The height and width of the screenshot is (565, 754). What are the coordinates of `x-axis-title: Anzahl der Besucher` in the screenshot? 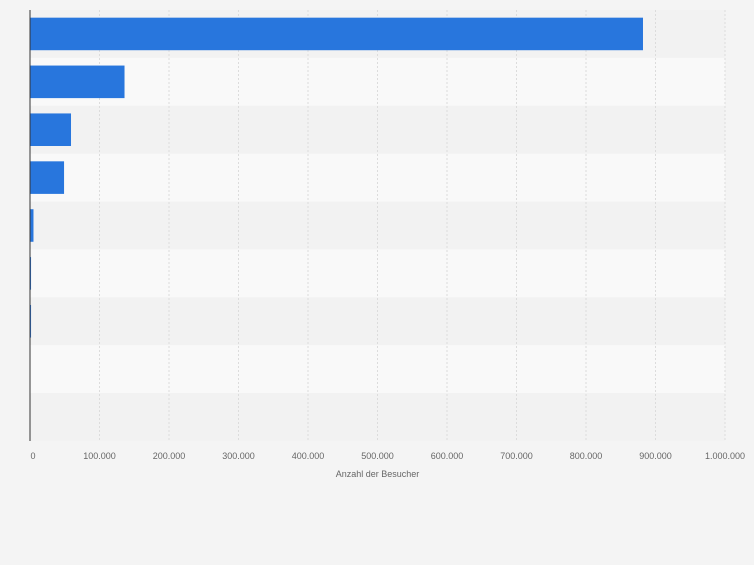 It's located at (378, 474).